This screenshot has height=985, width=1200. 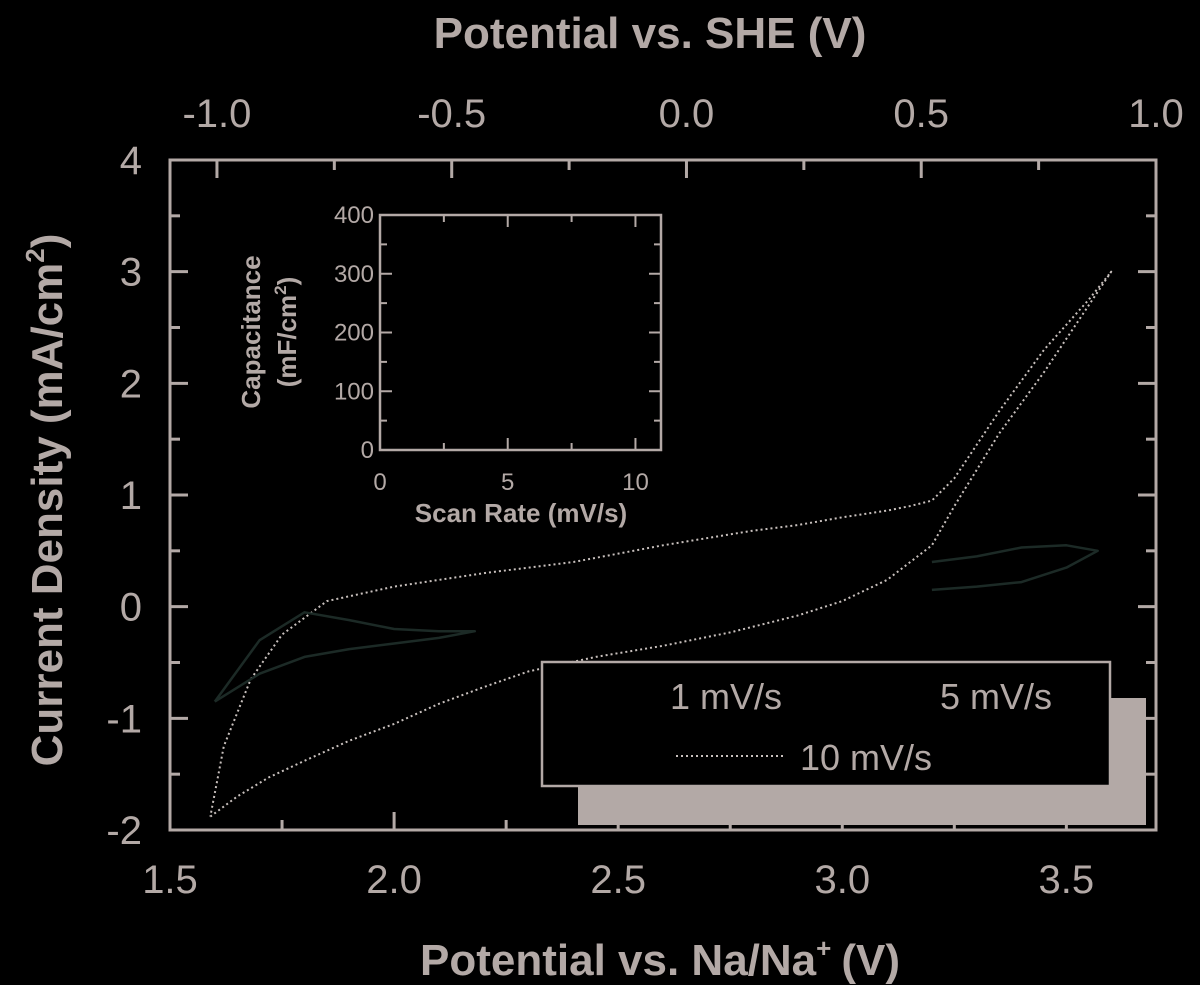 What do you see at coordinates (35, 255) in the screenshot?
I see `y-axis-title-superscript: 2` at bounding box center [35, 255].